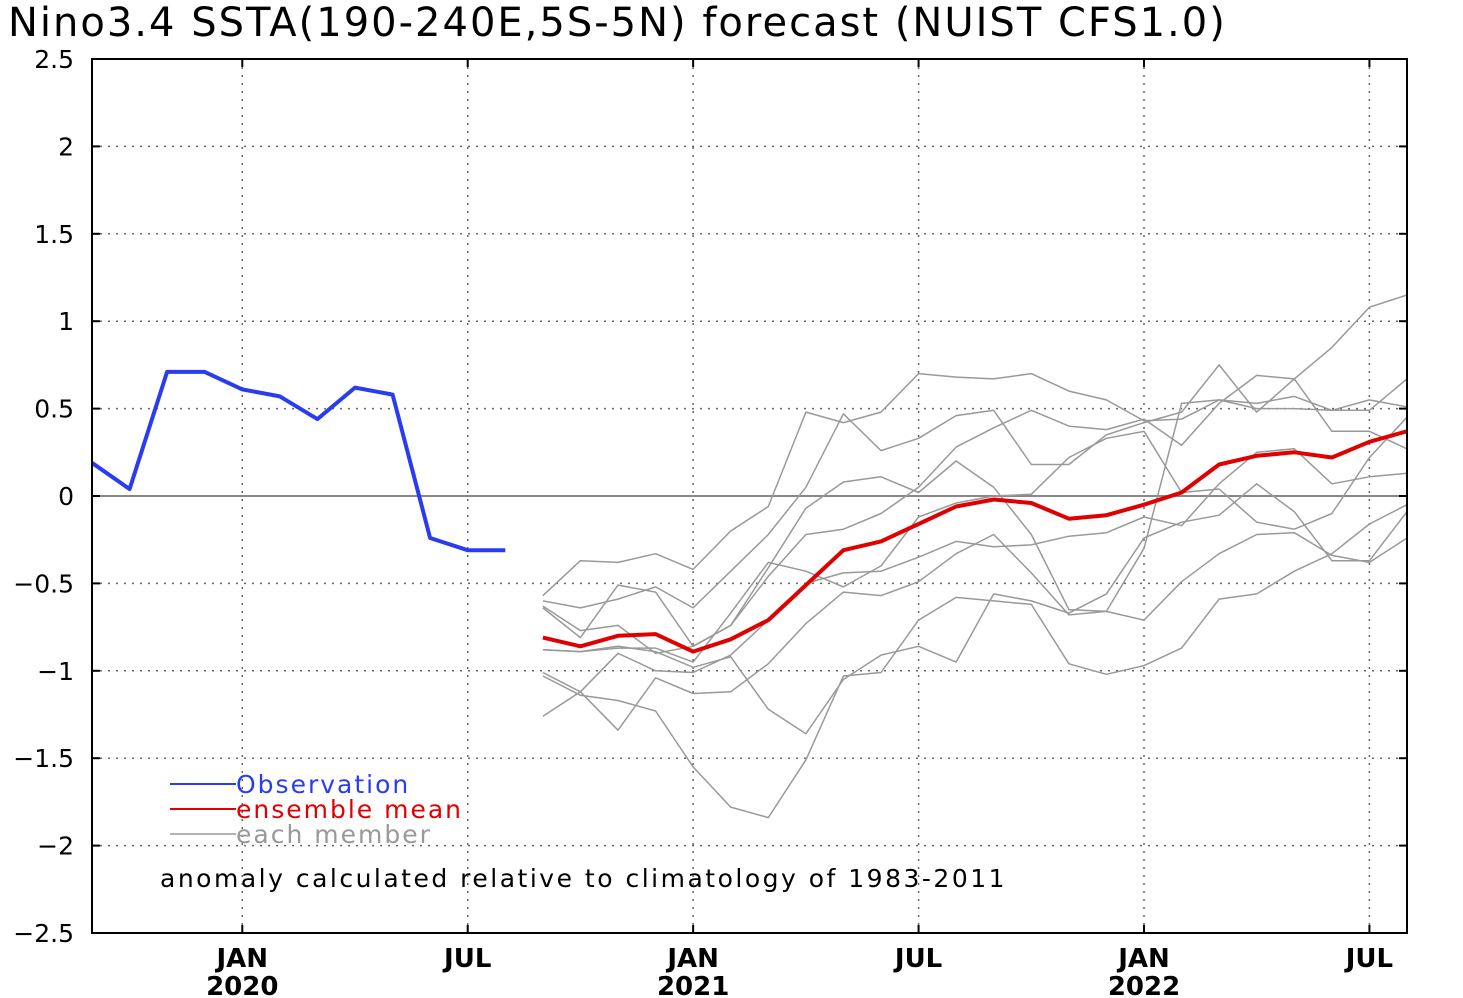 This screenshot has width=1463, height=998. What do you see at coordinates (54, 59) in the screenshot?
I see `y-tick-label: 2.5` at bounding box center [54, 59].